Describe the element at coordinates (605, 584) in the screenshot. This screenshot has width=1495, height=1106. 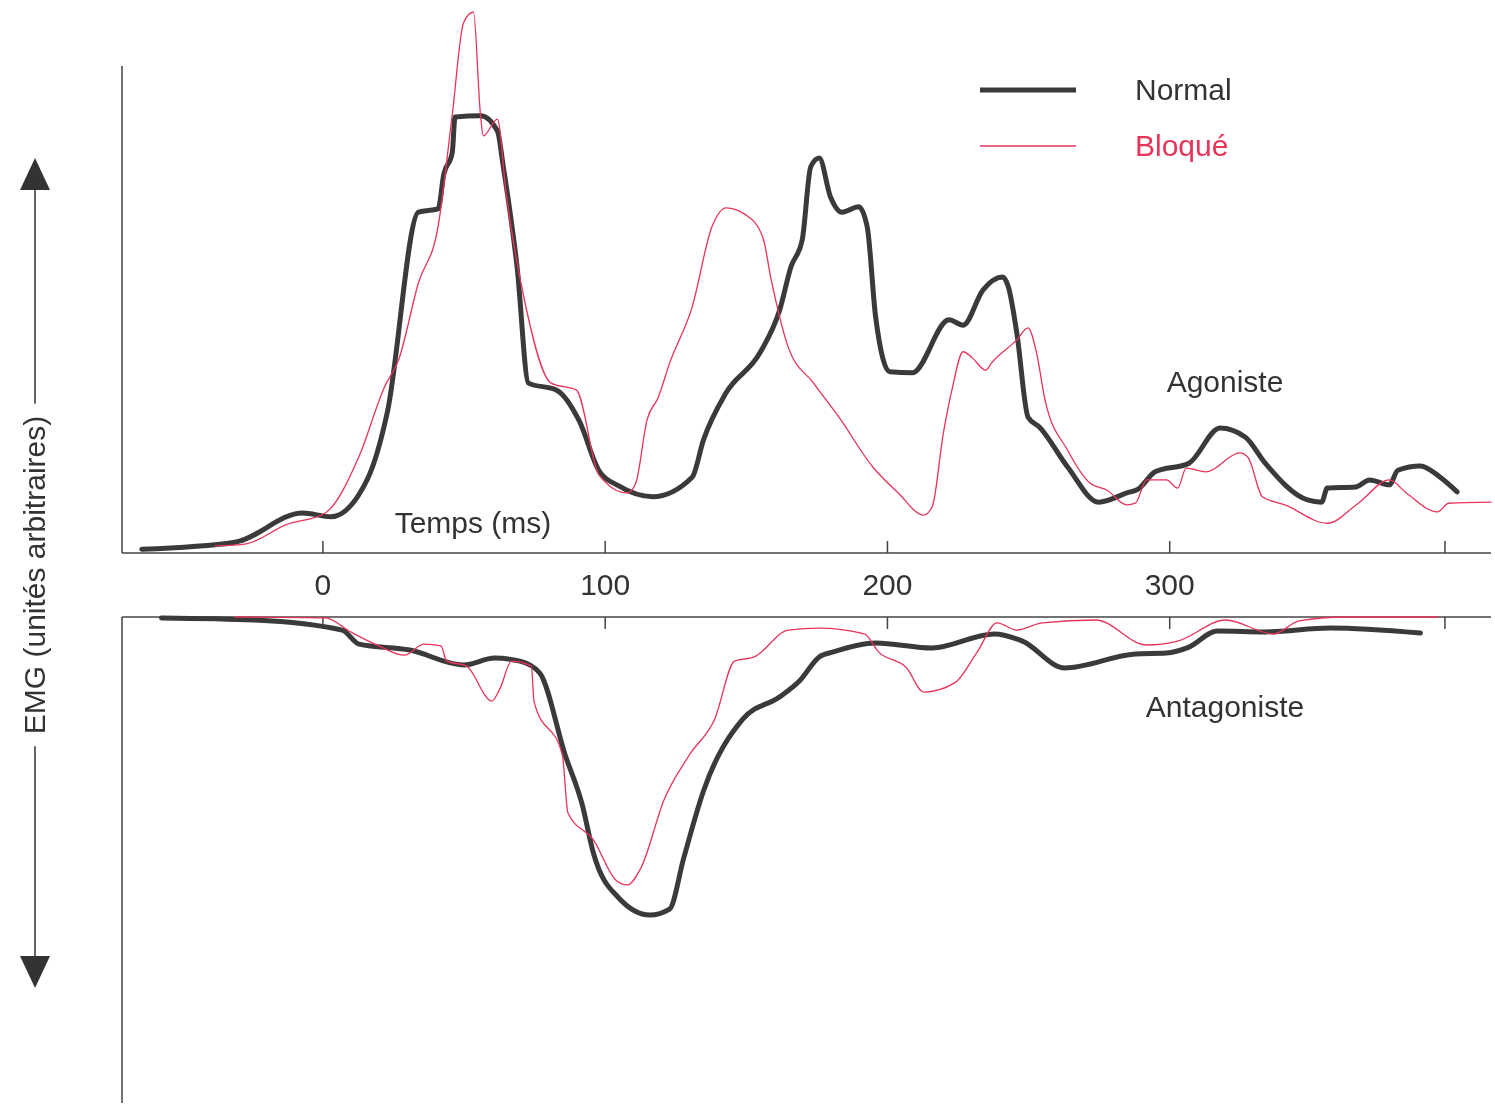
I see `x-tick-label: 100` at that location.